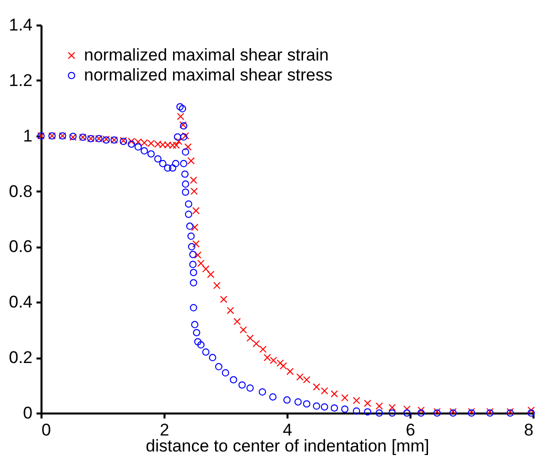 The width and height of the screenshot is (550, 461). I want to click on y-tick-label: 1.4, so click(20, 25).